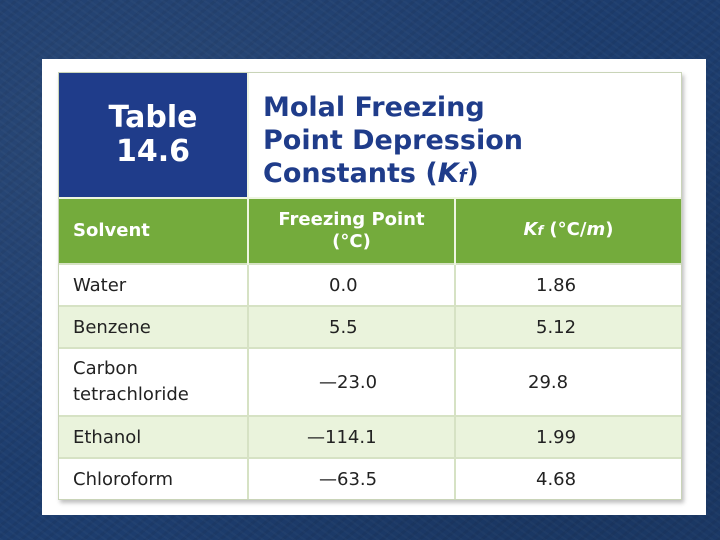  Describe the element at coordinates (154, 381) in the screenshot. I see `cell-solvent: Carbon tetrachloride` at that location.